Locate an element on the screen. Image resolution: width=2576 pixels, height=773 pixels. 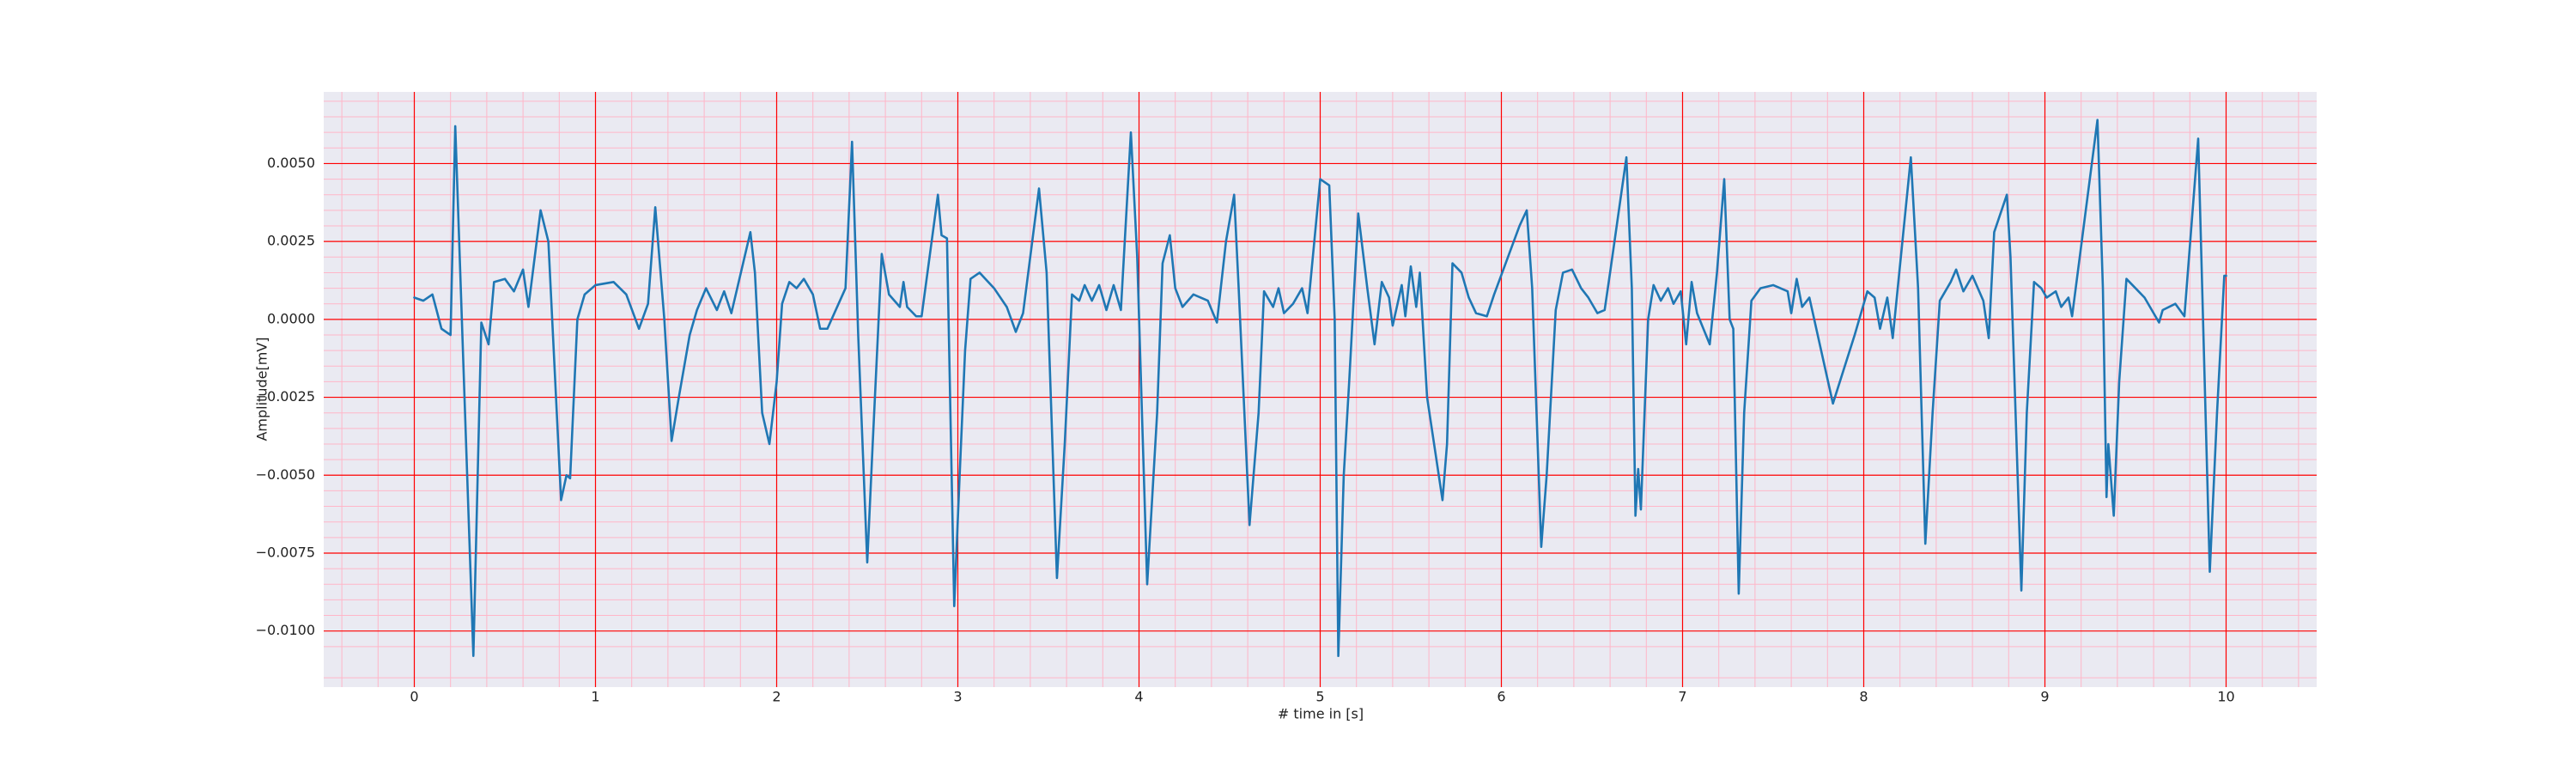
x-axis-label: # time in [s] is located at coordinates (1321, 714).